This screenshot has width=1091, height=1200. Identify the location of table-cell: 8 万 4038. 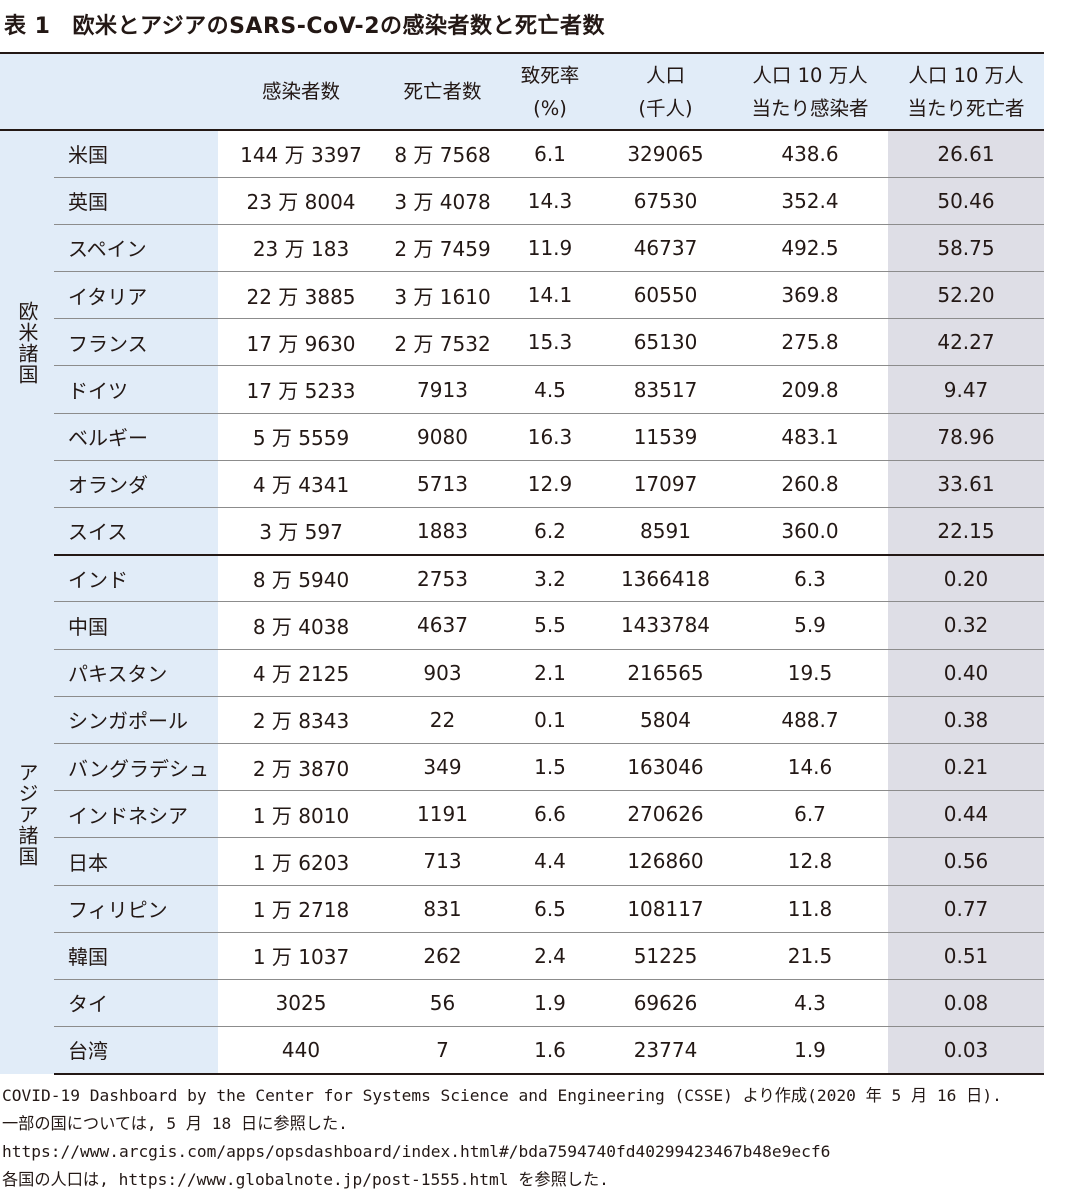
(301, 625).